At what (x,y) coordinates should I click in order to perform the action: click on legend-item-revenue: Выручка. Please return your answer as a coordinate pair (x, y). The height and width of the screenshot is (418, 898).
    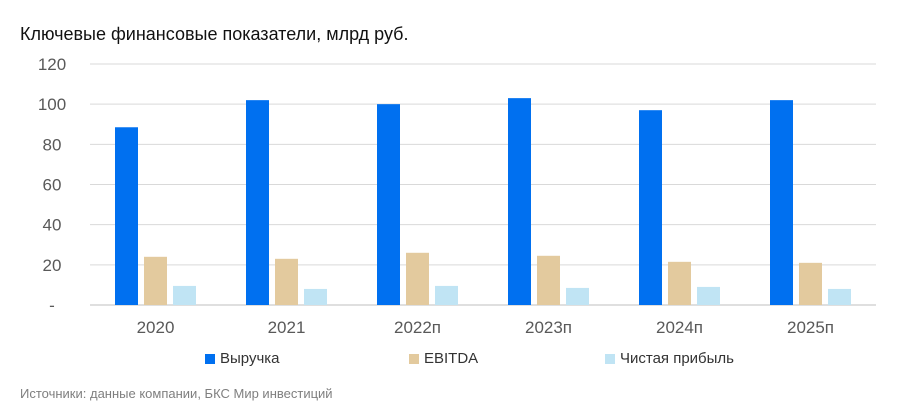
    Looking at the image, I should click on (242, 358).